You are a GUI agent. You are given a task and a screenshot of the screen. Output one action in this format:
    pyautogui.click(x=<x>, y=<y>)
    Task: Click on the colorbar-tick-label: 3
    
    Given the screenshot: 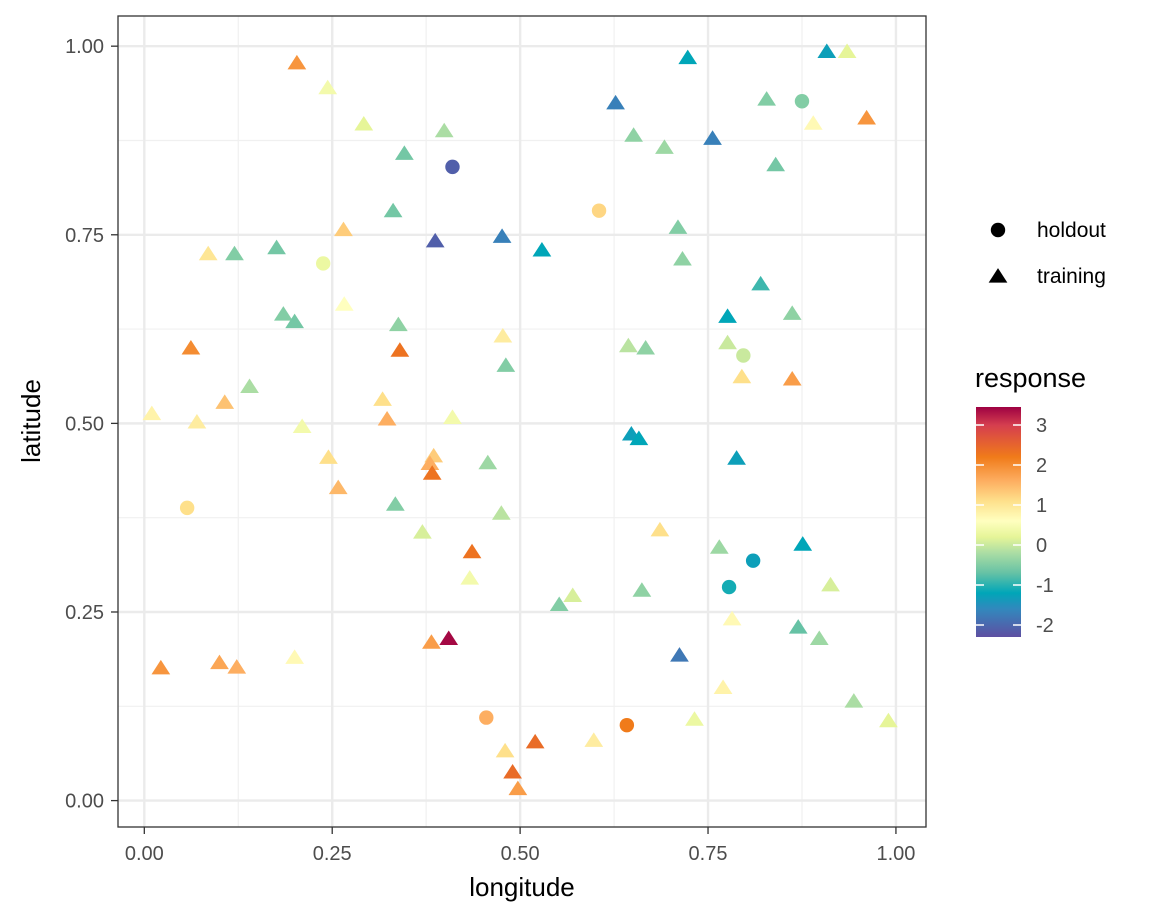 What is the action you would take?
    pyautogui.click(x=1041, y=426)
    